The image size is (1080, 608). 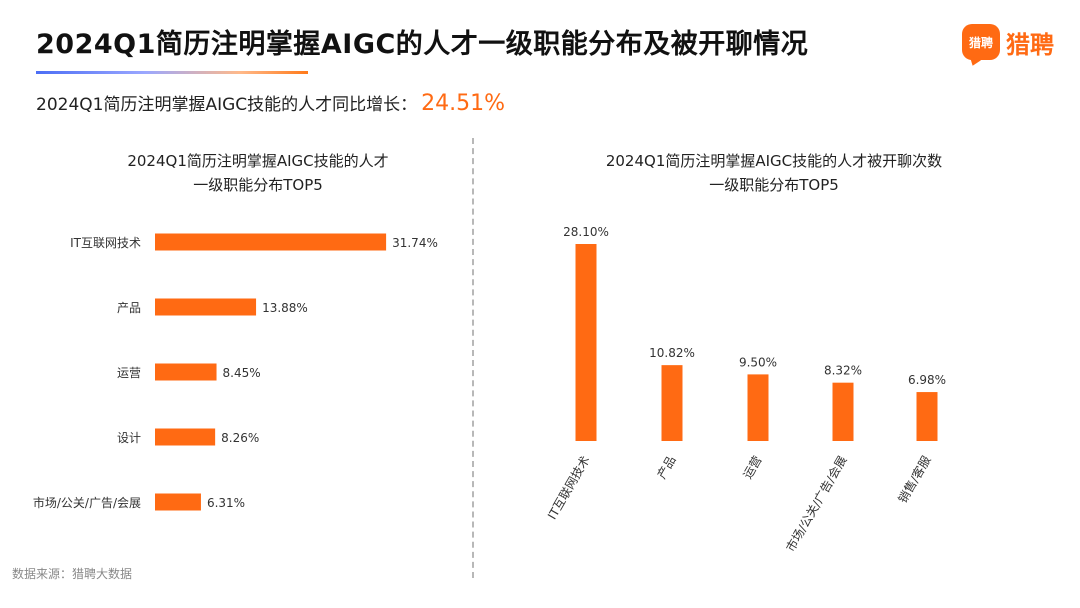 What do you see at coordinates (927, 380) in the screenshot?
I see `right-value-label: 6.98%` at bounding box center [927, 380].